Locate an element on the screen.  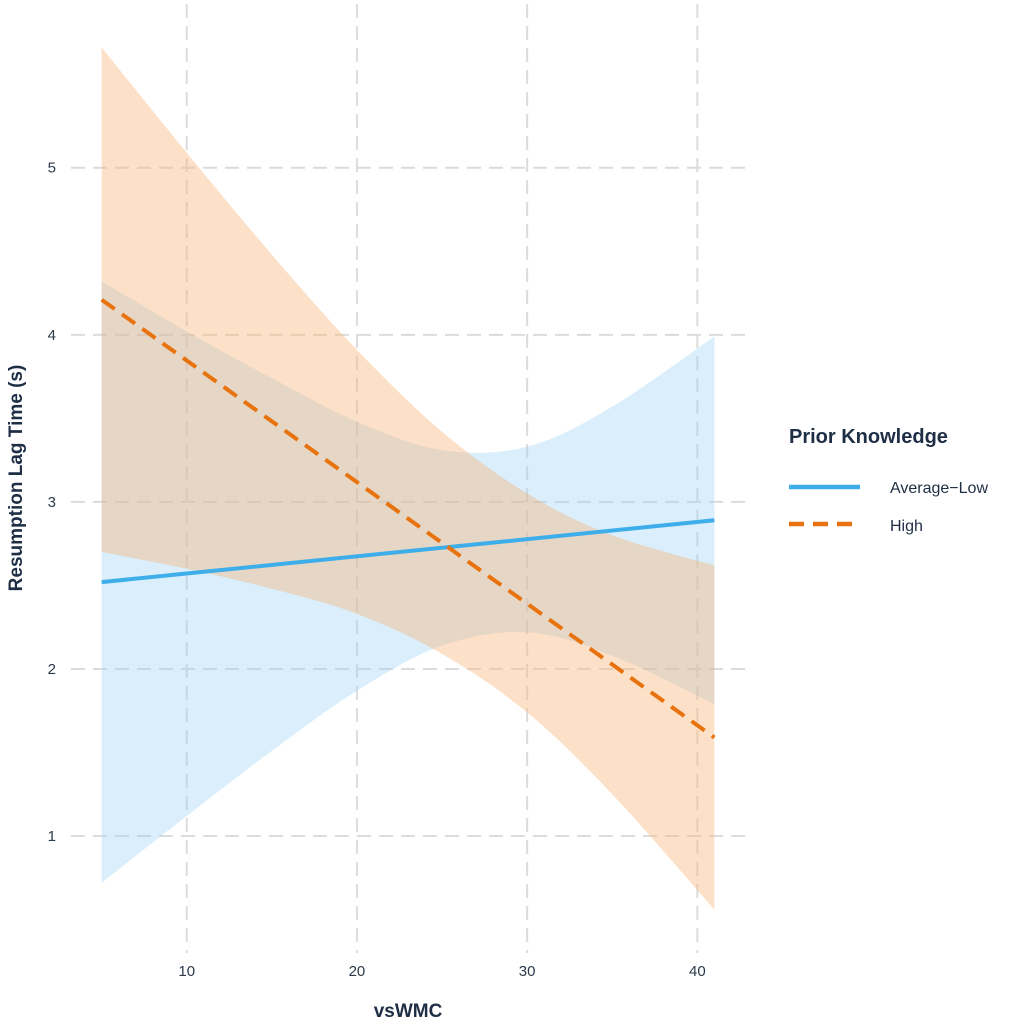
y-tick-labels: 1 2 3 4 5 is located at coordinates (52, 502).